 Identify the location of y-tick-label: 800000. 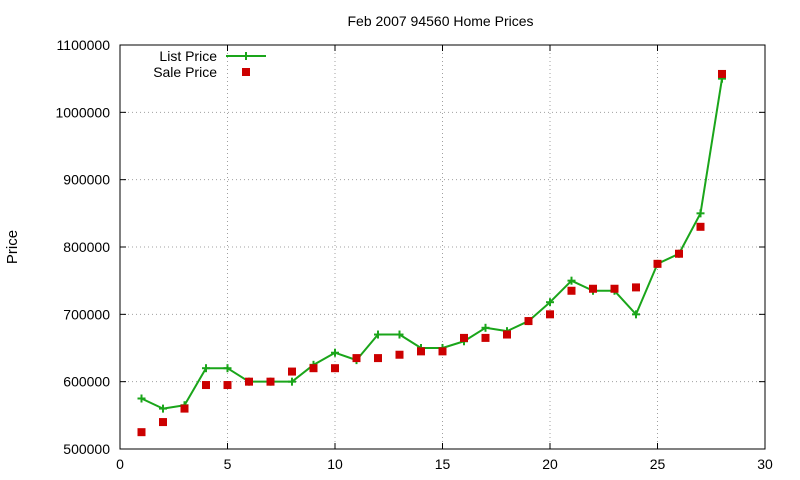
(86, 247).